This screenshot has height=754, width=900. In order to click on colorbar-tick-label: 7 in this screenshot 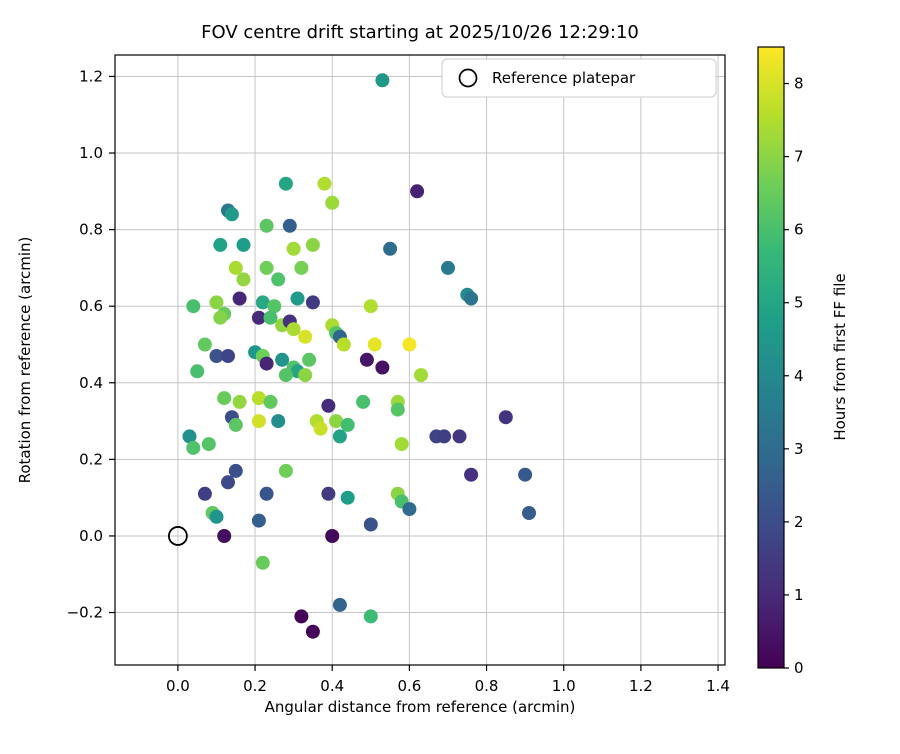, I will do `click(799, 157)`.